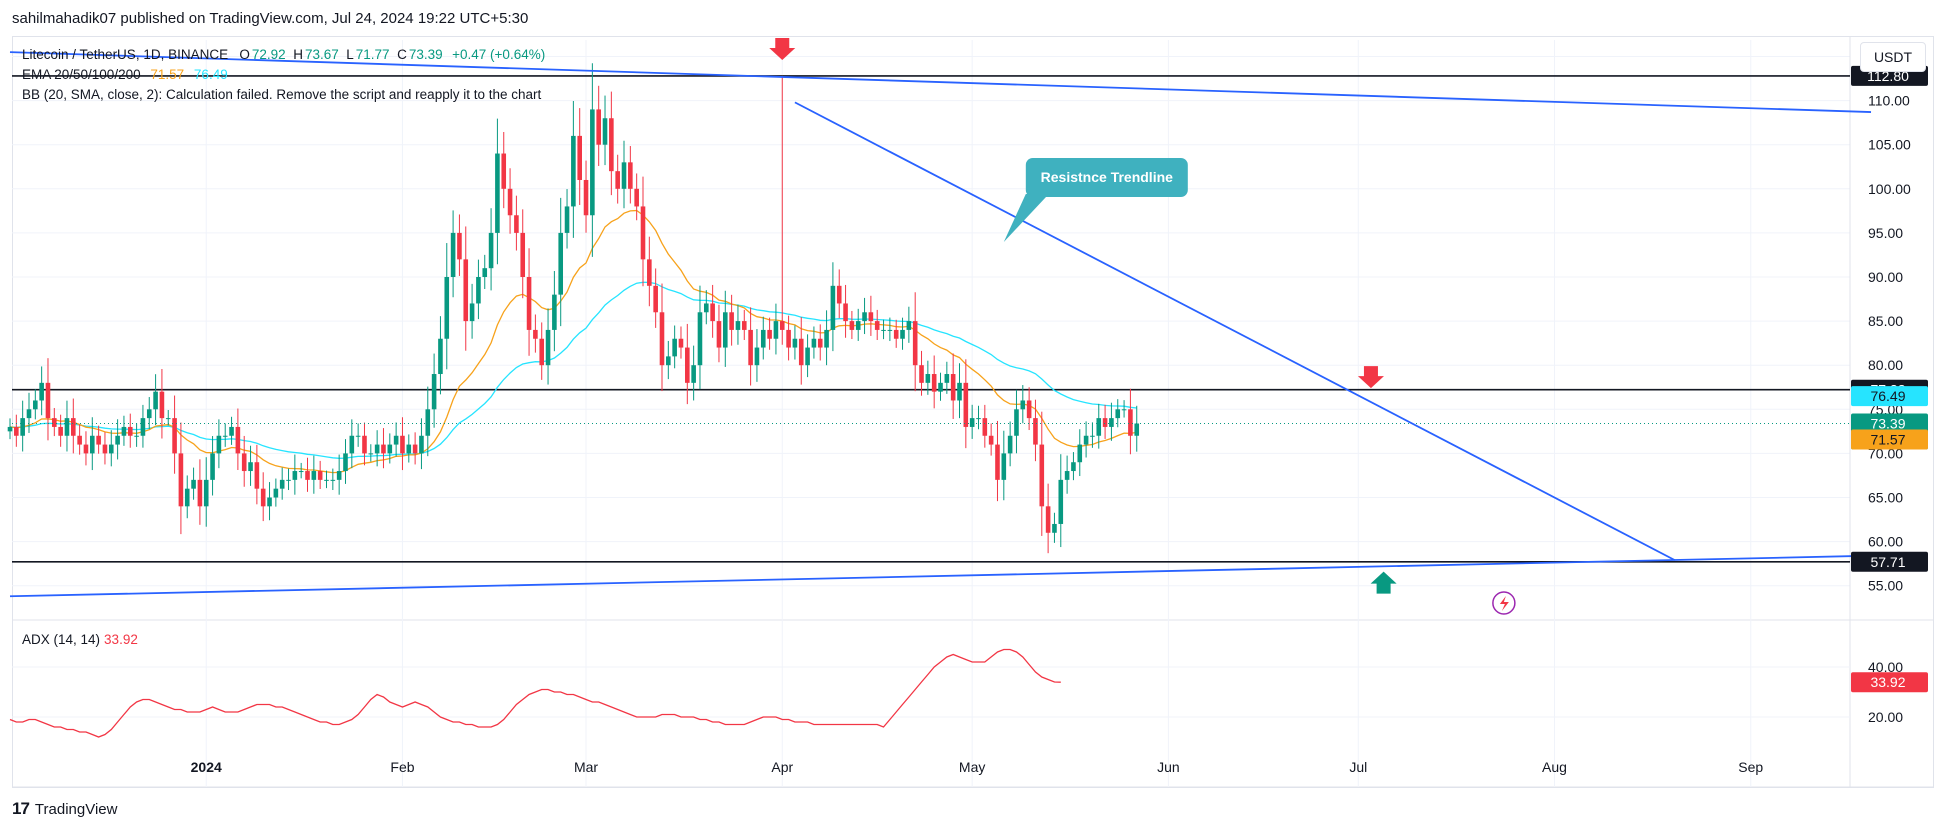 This screenshot has width=1946, height=829. I want to click on buy-arrow-icon, so click(1383, 582).